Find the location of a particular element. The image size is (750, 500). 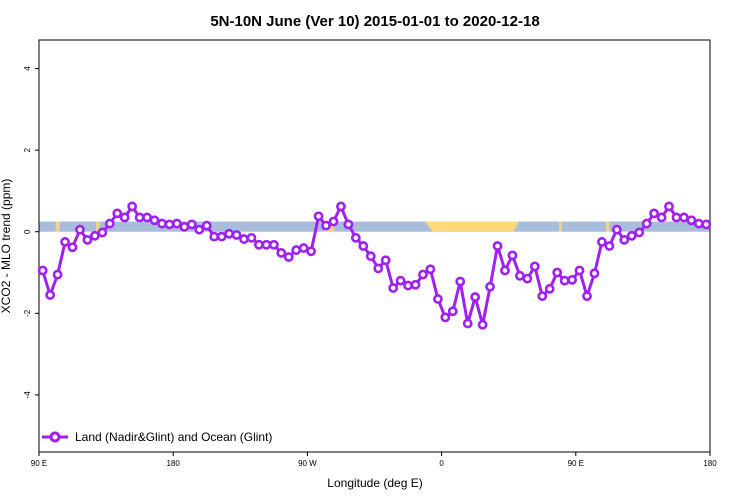

x-axis: 90 E 180 90 W 0 90 E 180 is located at coordinates (374, 460).